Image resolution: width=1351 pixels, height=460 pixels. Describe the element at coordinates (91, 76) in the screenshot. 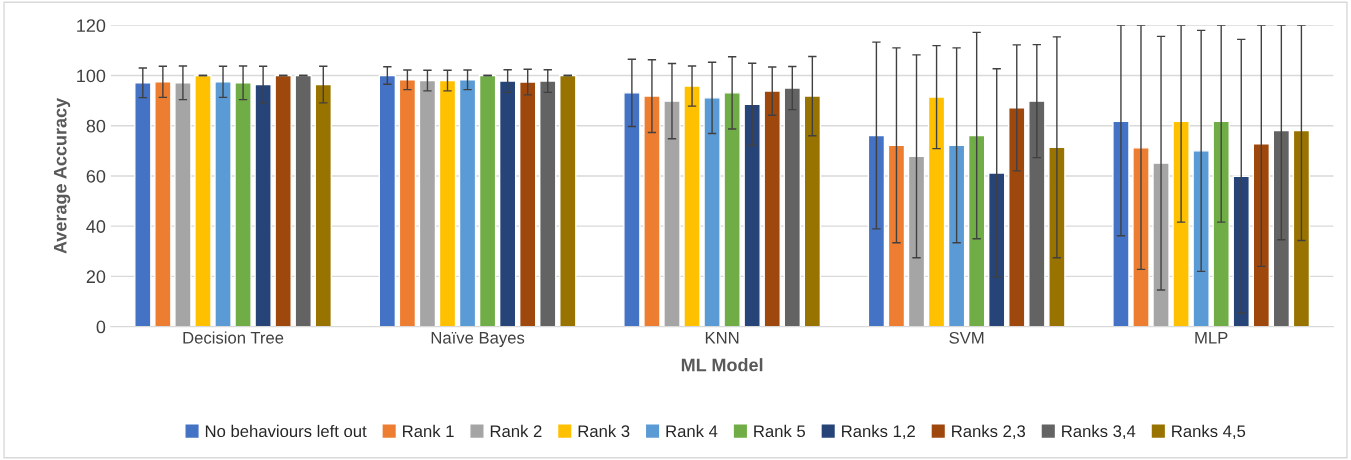

I see `y-tick-label: 100` at that location.